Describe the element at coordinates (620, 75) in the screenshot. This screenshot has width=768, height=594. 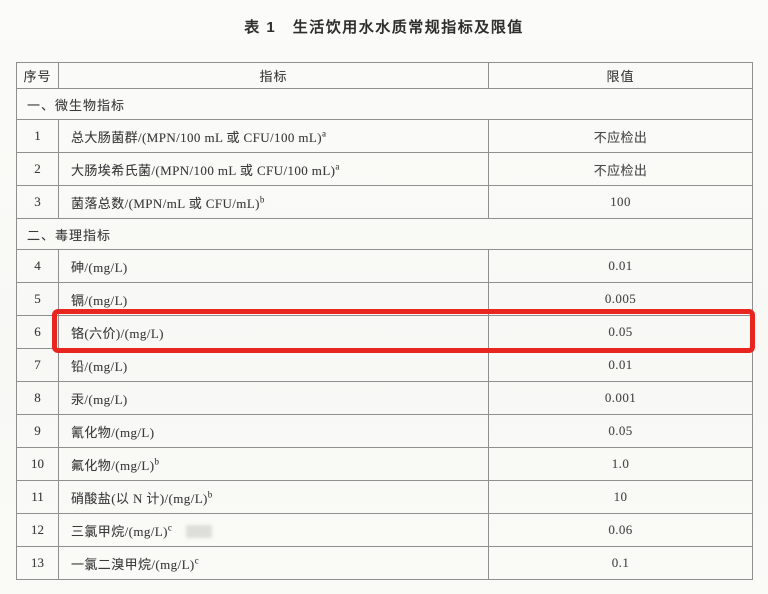
I see `column-header-limit: 限值` at that location.